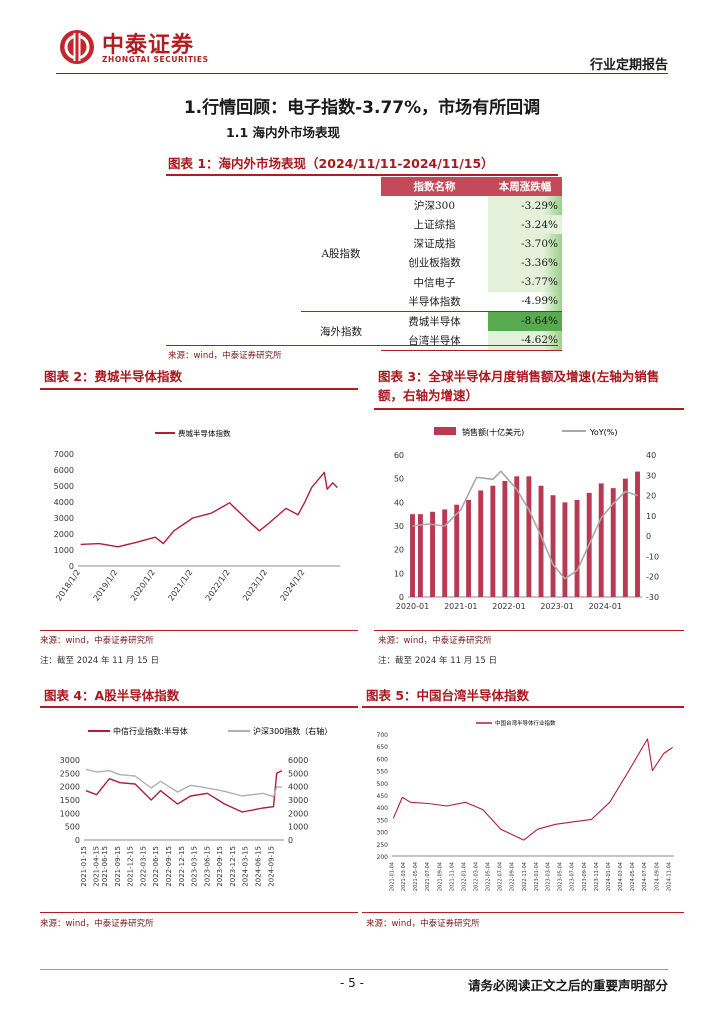 The image size is (724, 1024). What do you see at coordinates (488, 876) in the screenshot?
I see `x-tick-label: 2022-05-04` at bounding box center [488, 876].